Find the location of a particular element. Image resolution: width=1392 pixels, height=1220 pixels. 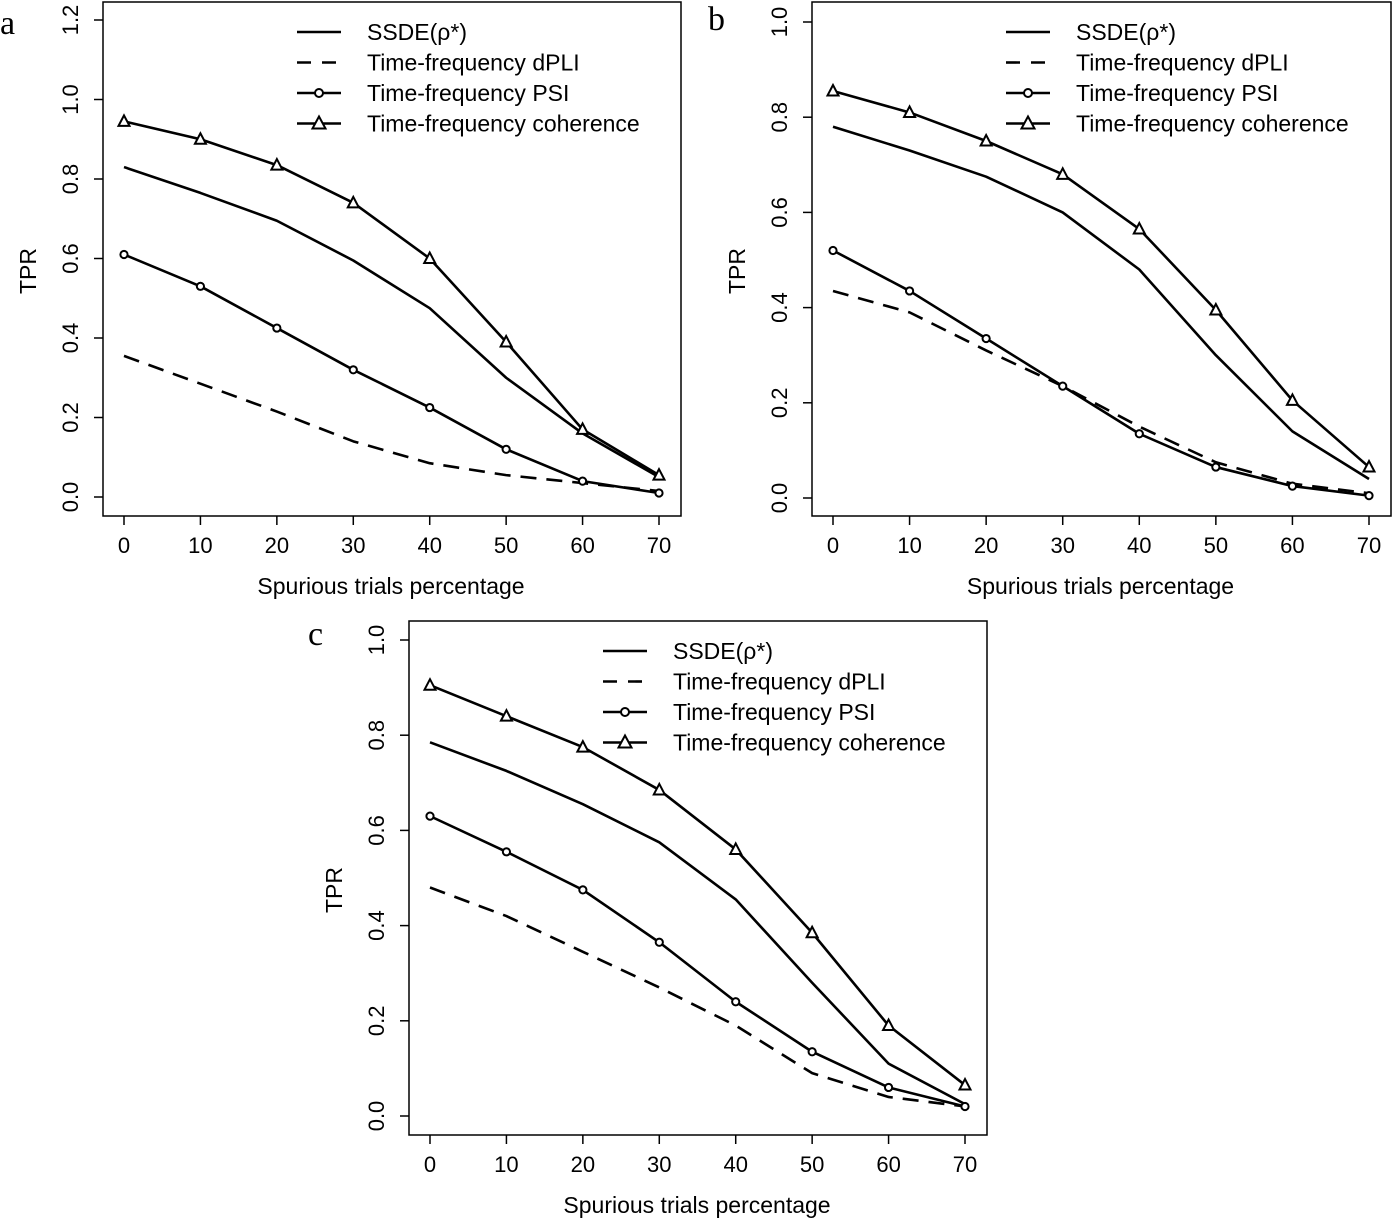

legend-label: Time-frequency dPLI is located at coordinates (473, 63).